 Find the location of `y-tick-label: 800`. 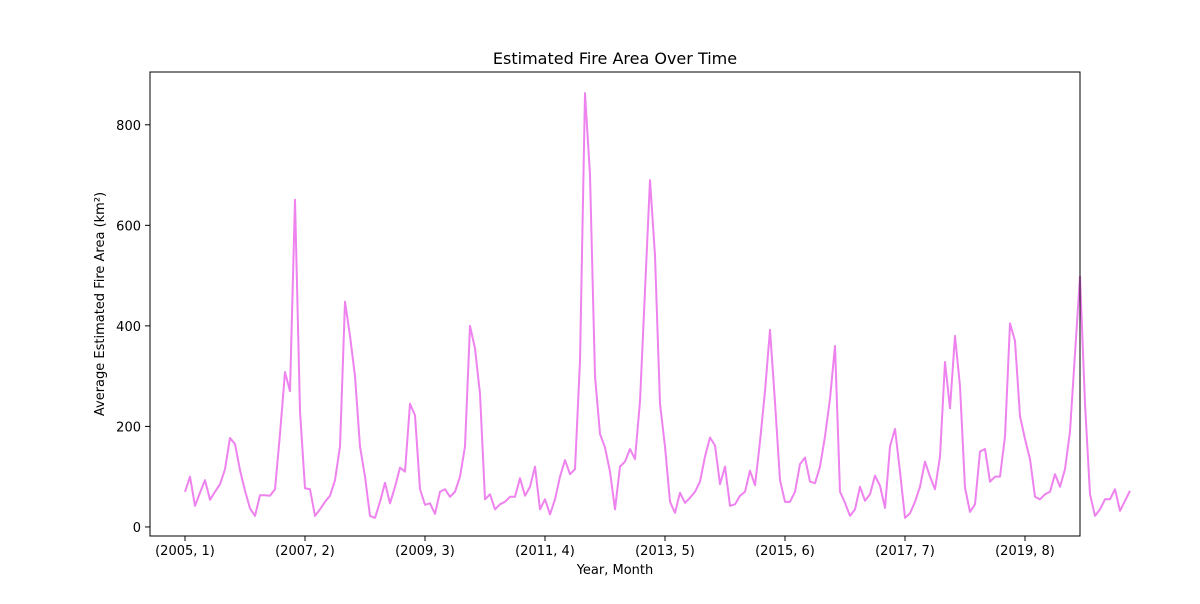

y-tick-label: 800 is located at coordinates (128, 126).